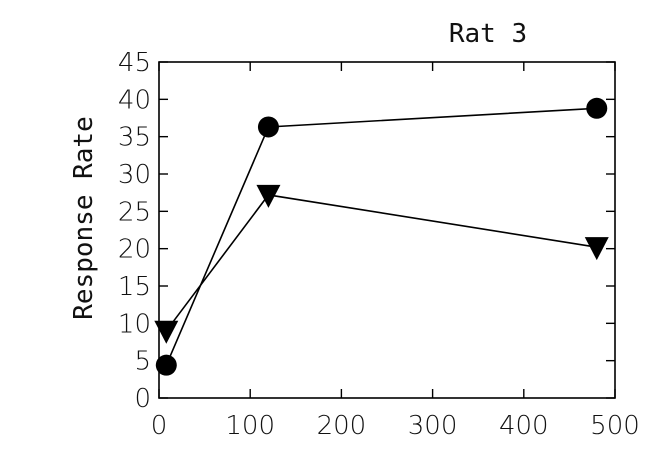  Describe the element at coordinates (615, 426) in the screenshot. I see `x-tick-label-5: 500` at that location.